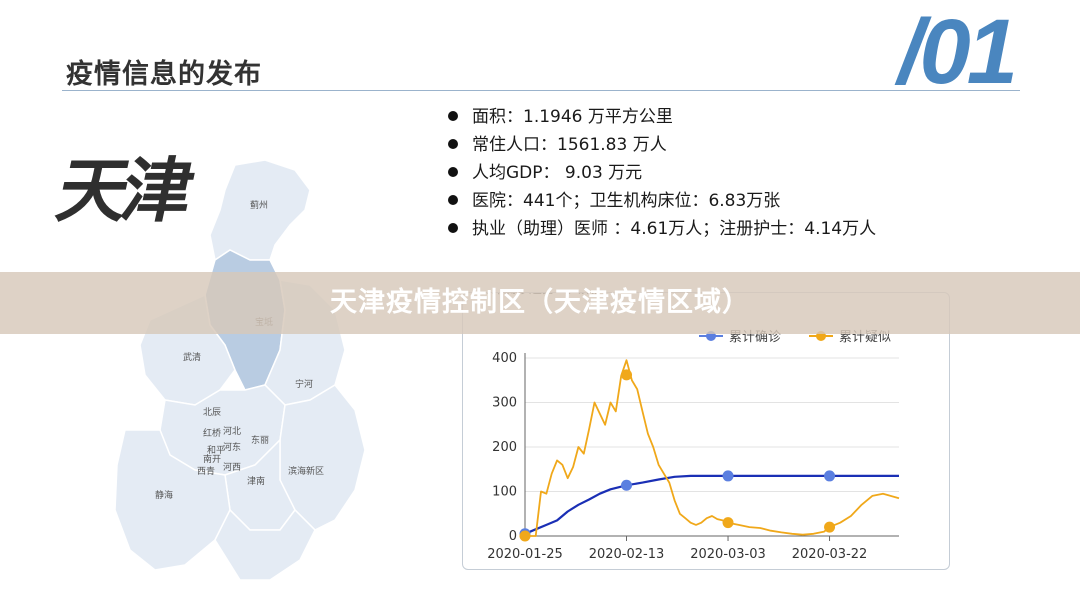 This screenshot has height=608, width=1080. I want to click on y-tick-label: 100, so click(504, 492).